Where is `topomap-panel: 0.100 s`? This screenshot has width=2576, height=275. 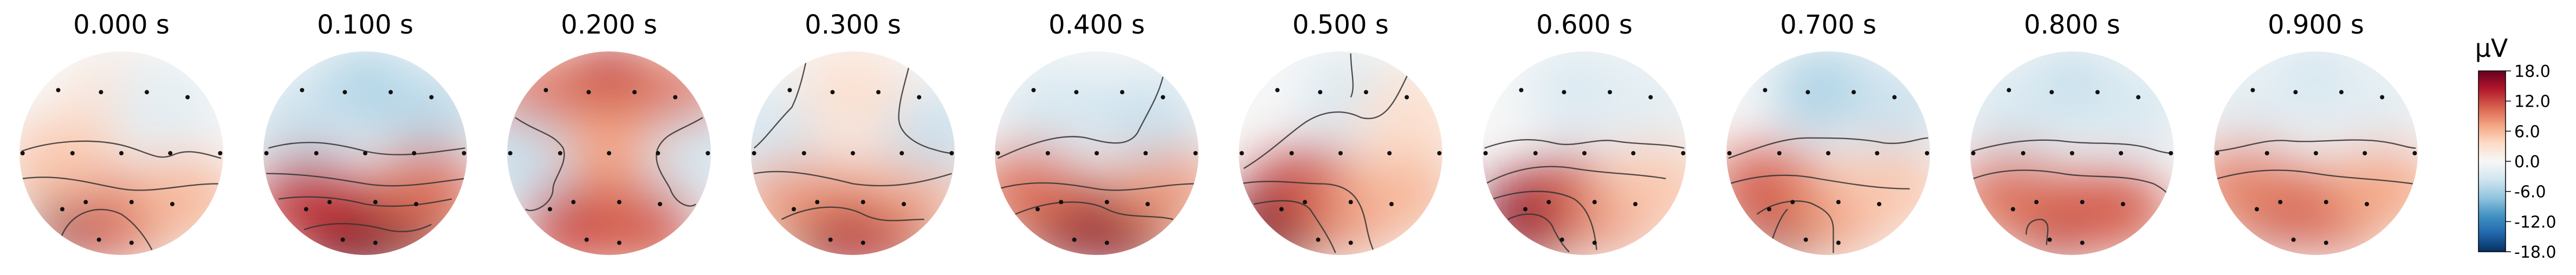 topomap-panel: 0.100 s is located at coordinates (365, 132).